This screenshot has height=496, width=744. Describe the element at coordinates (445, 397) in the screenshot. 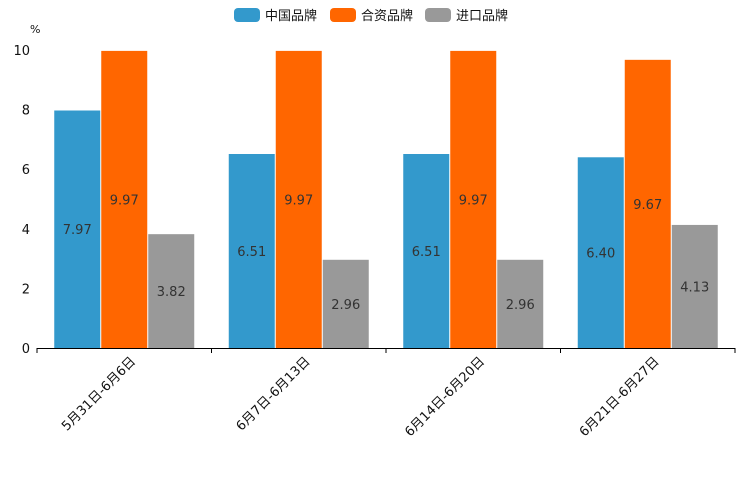

I see `x-tick-label: 6月14日-6月20日` at that location.